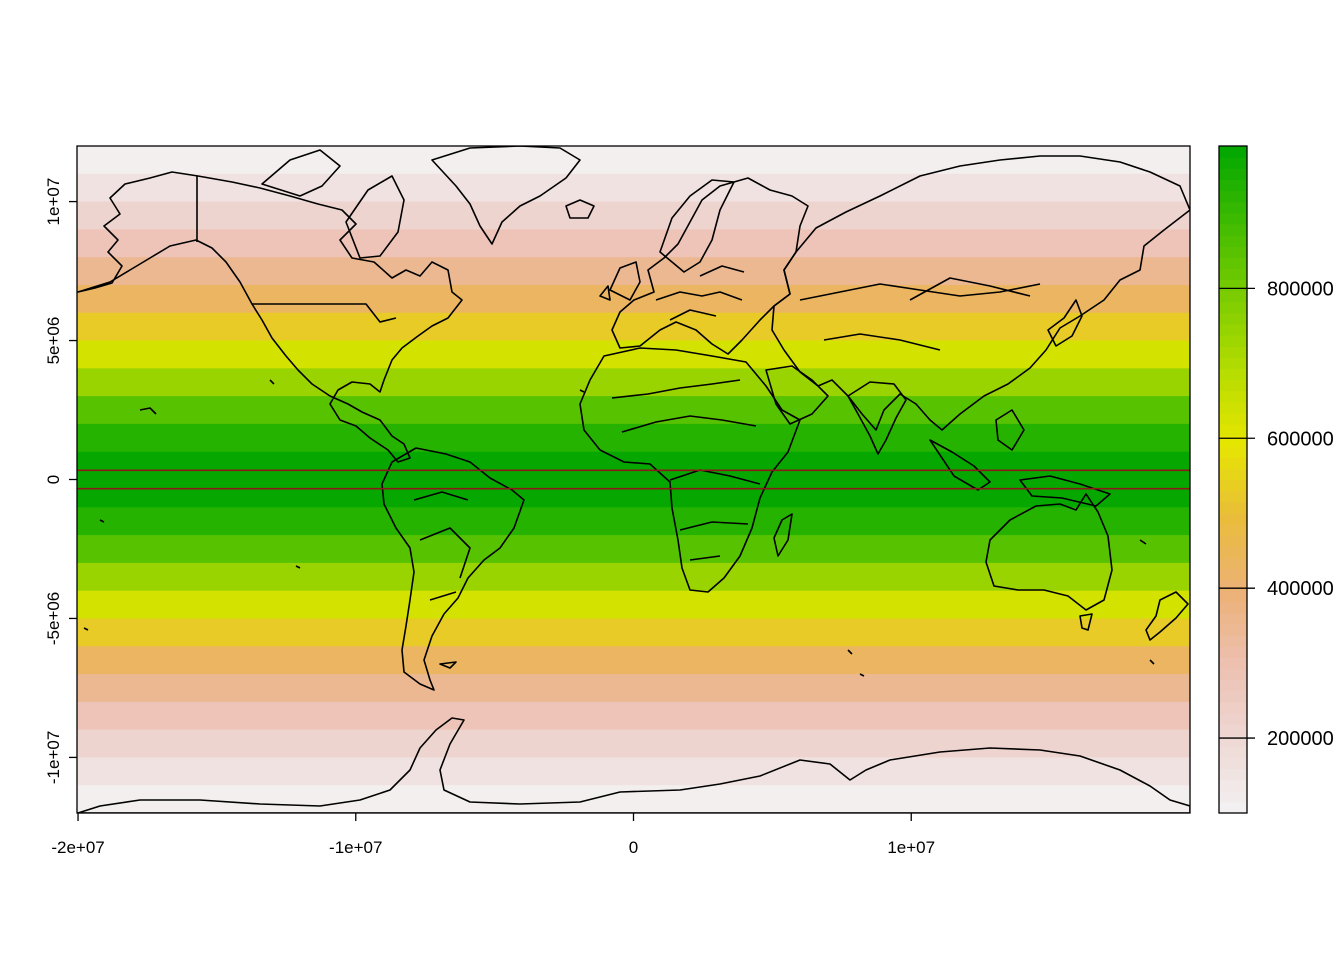 Image resolution: width=1344 pixels, height=960 pixels. I want to click on colorbar-tick-label-3: 800000, so click(1300, 289).